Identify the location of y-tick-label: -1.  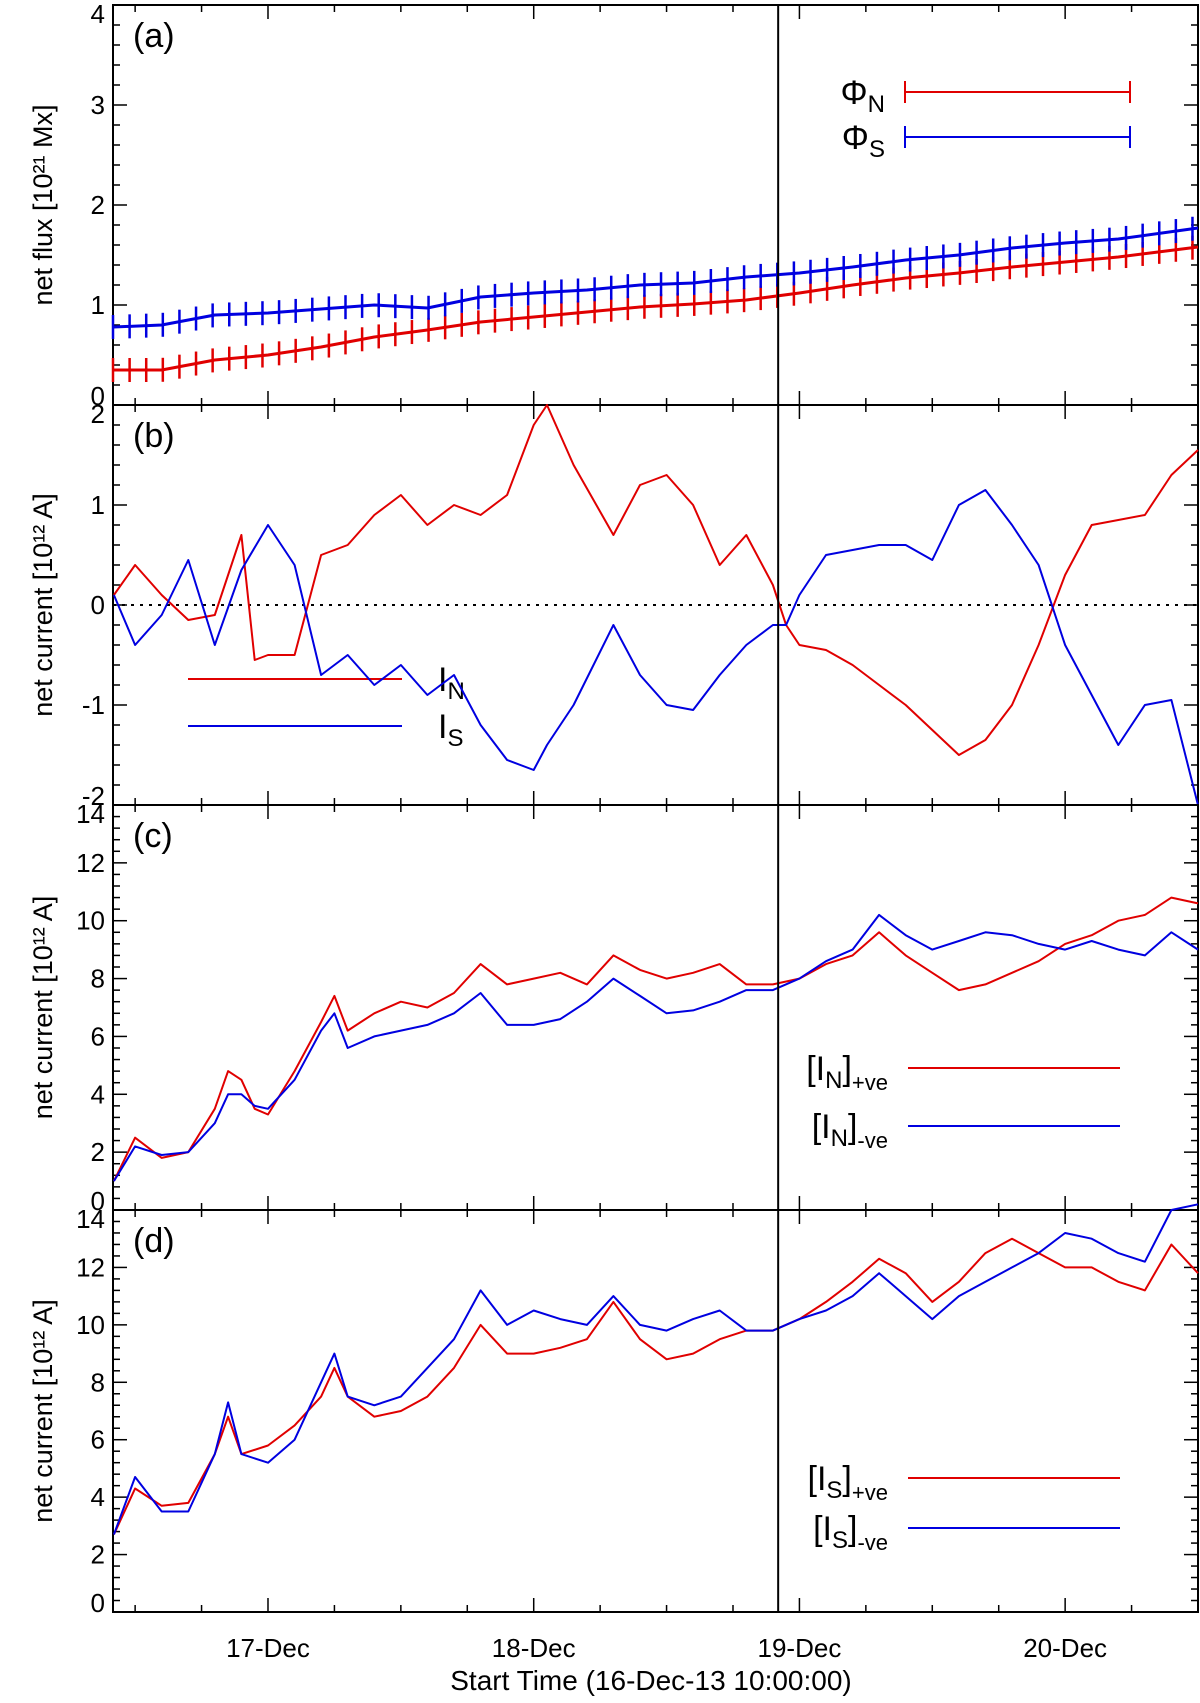
(93, 705).